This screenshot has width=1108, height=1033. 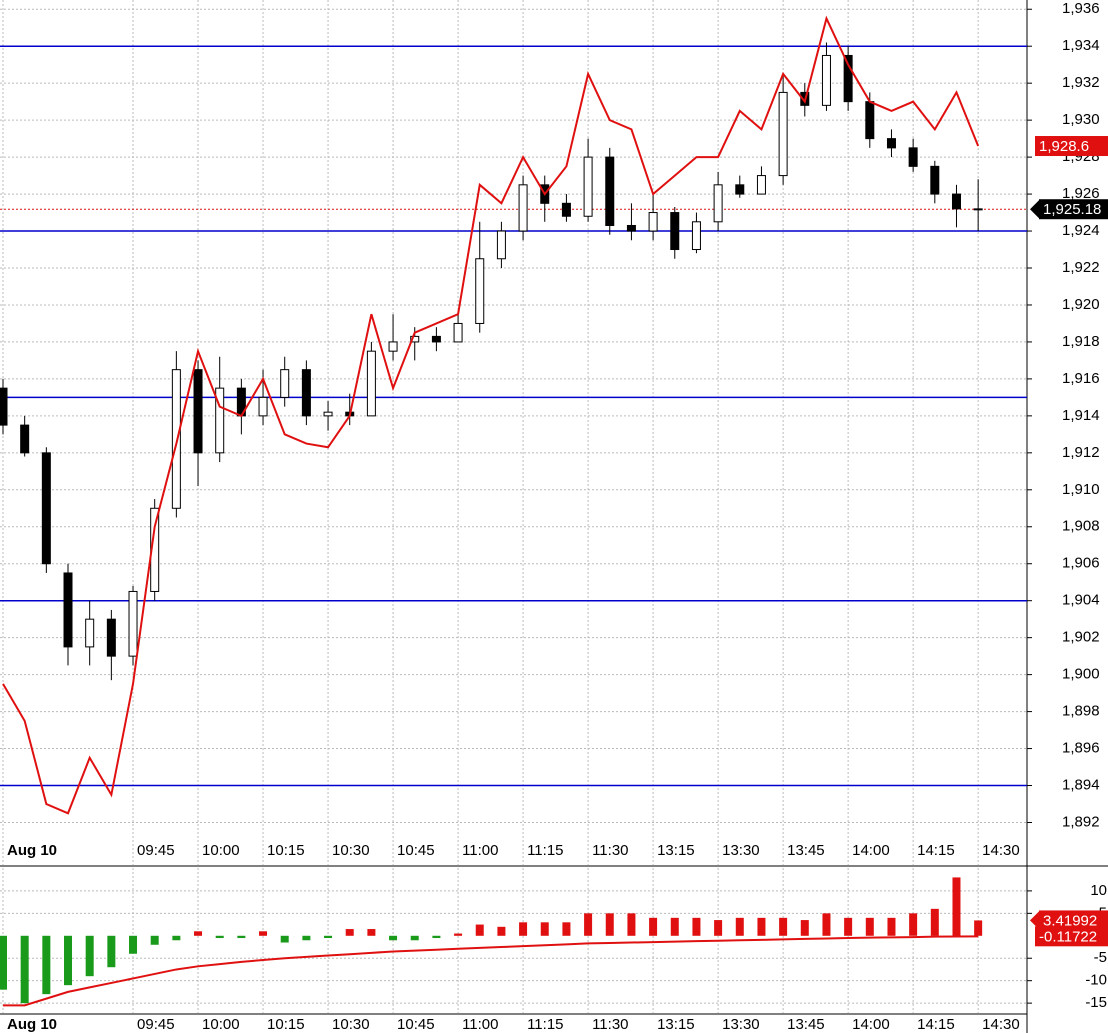 What do you see at coordinates (1100, 957) in the screenshot?
I see `y-tick-label: -5` at bounding box center [1100, 957].